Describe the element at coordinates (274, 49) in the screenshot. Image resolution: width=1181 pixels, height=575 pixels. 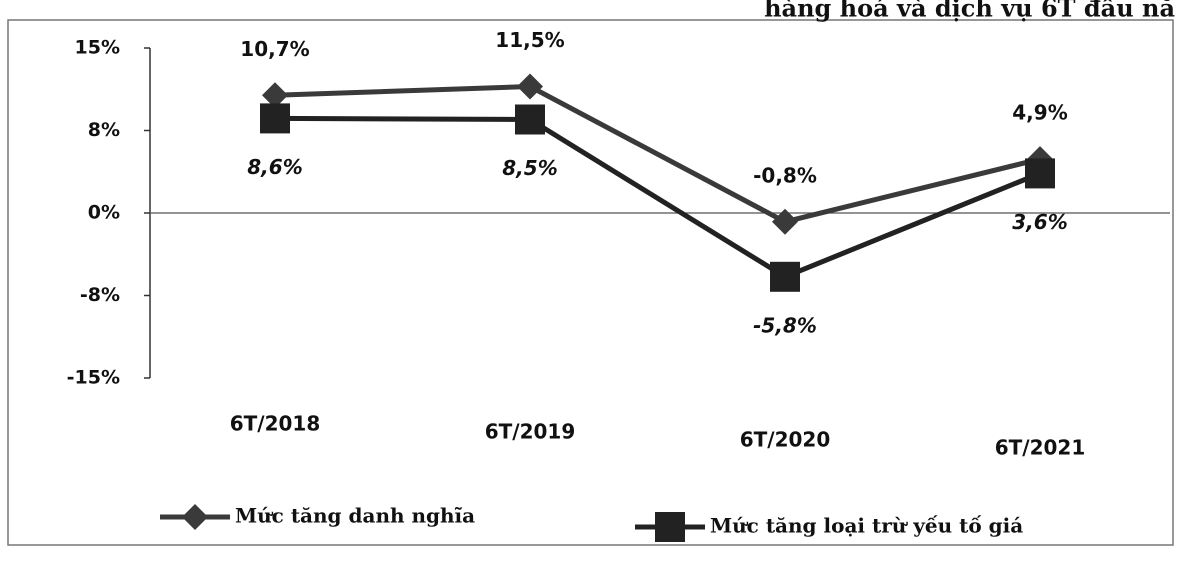
I see `data-label: 10,7%` at that location.